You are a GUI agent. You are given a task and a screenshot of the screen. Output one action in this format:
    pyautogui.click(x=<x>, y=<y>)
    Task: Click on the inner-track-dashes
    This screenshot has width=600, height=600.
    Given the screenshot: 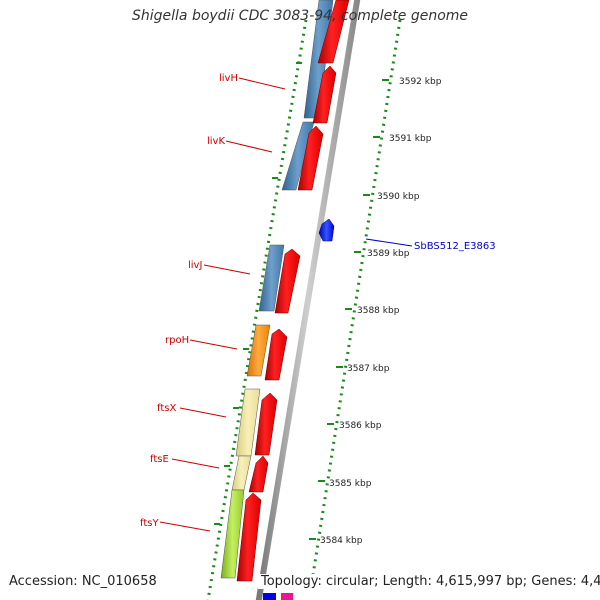 What is the action you would take?
    pyautogui.click(x=258, y=293)
    